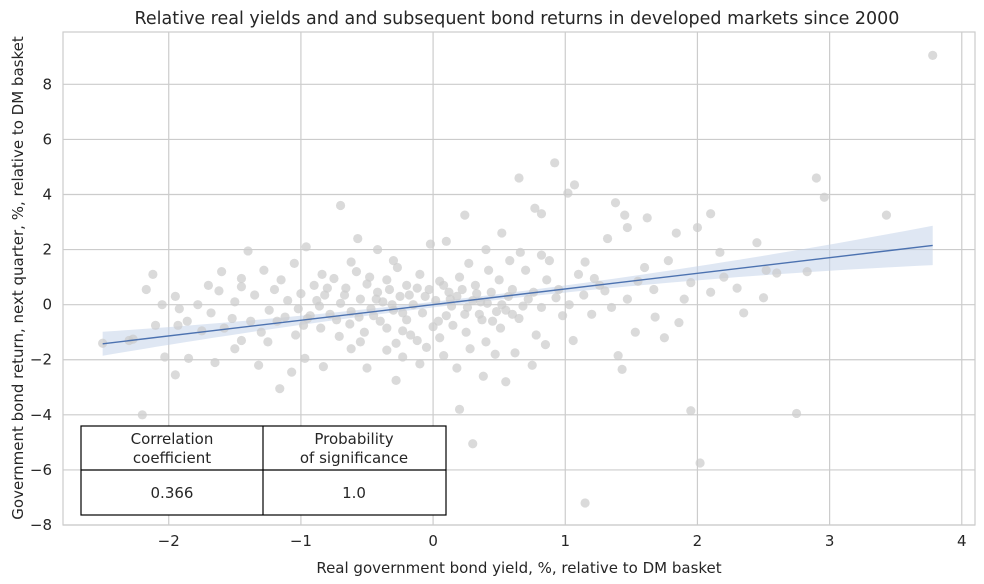  What do you see at coordinates (301, 541) in the screenshot?
I see `x-tick-label: −1` at bounding box center [301, 541].